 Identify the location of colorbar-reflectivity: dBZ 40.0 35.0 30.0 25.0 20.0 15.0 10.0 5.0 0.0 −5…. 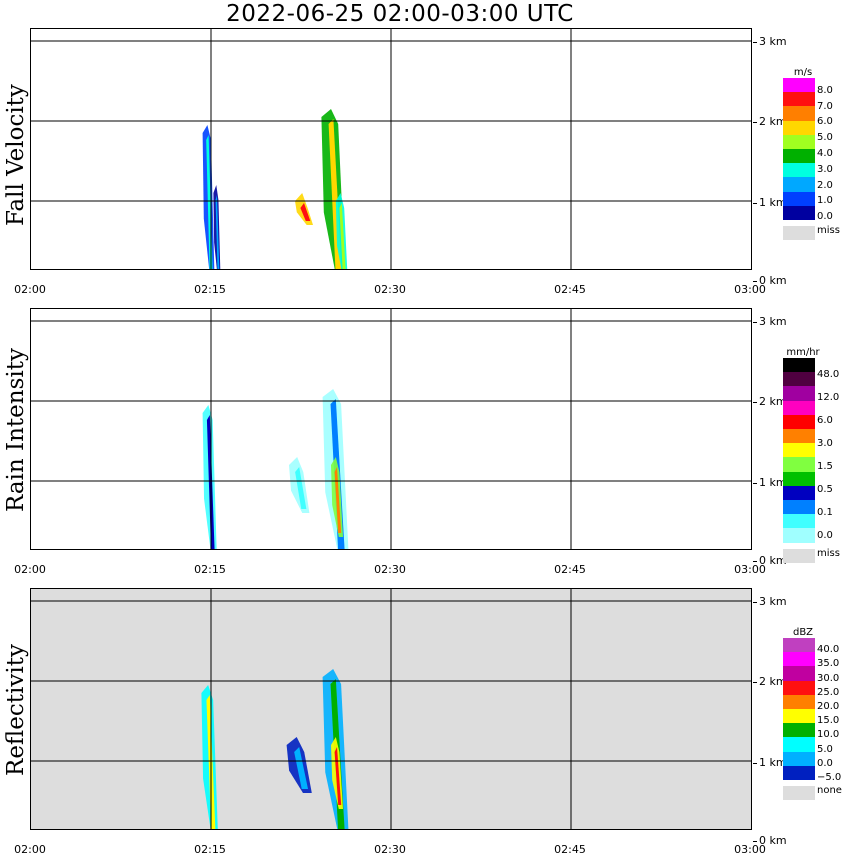
(815, 716).